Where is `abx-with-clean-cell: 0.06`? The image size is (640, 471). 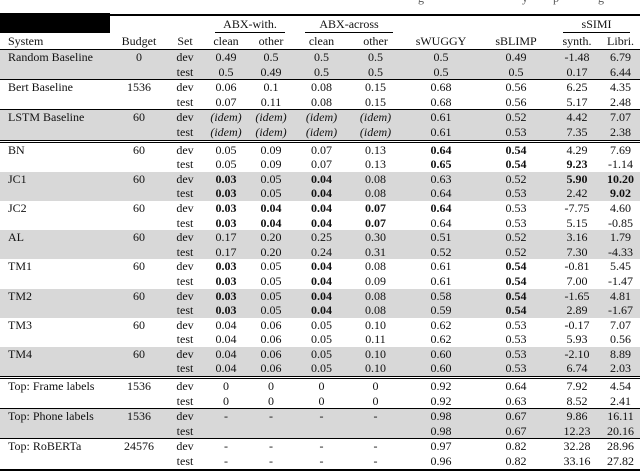
abx-with-clean-cell: 0.06 is located at coordinates (226, 87).